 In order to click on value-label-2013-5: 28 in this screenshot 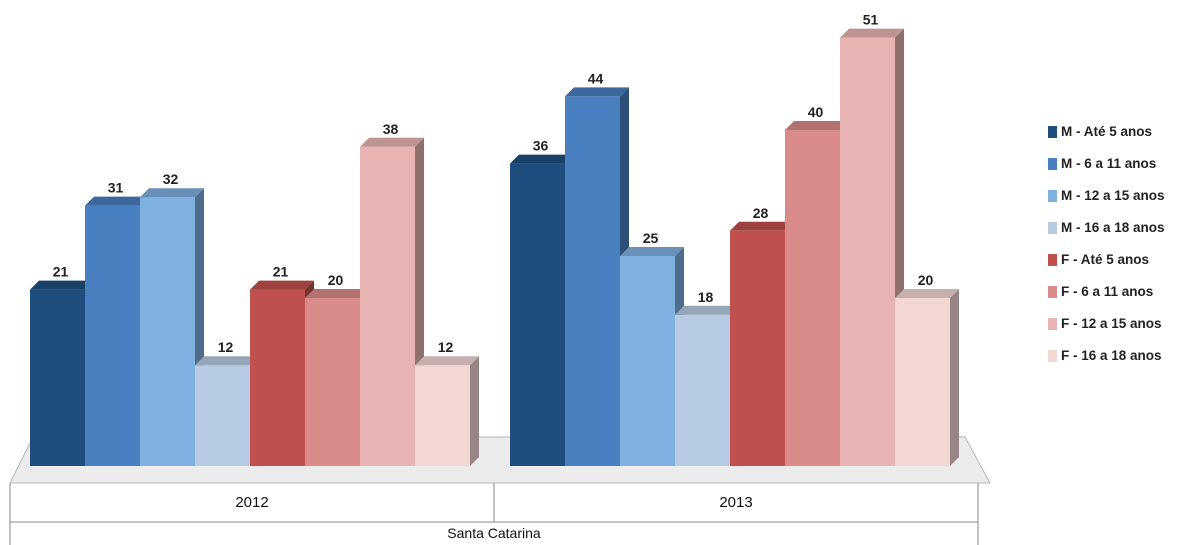, I will do `click(761, 213)`.